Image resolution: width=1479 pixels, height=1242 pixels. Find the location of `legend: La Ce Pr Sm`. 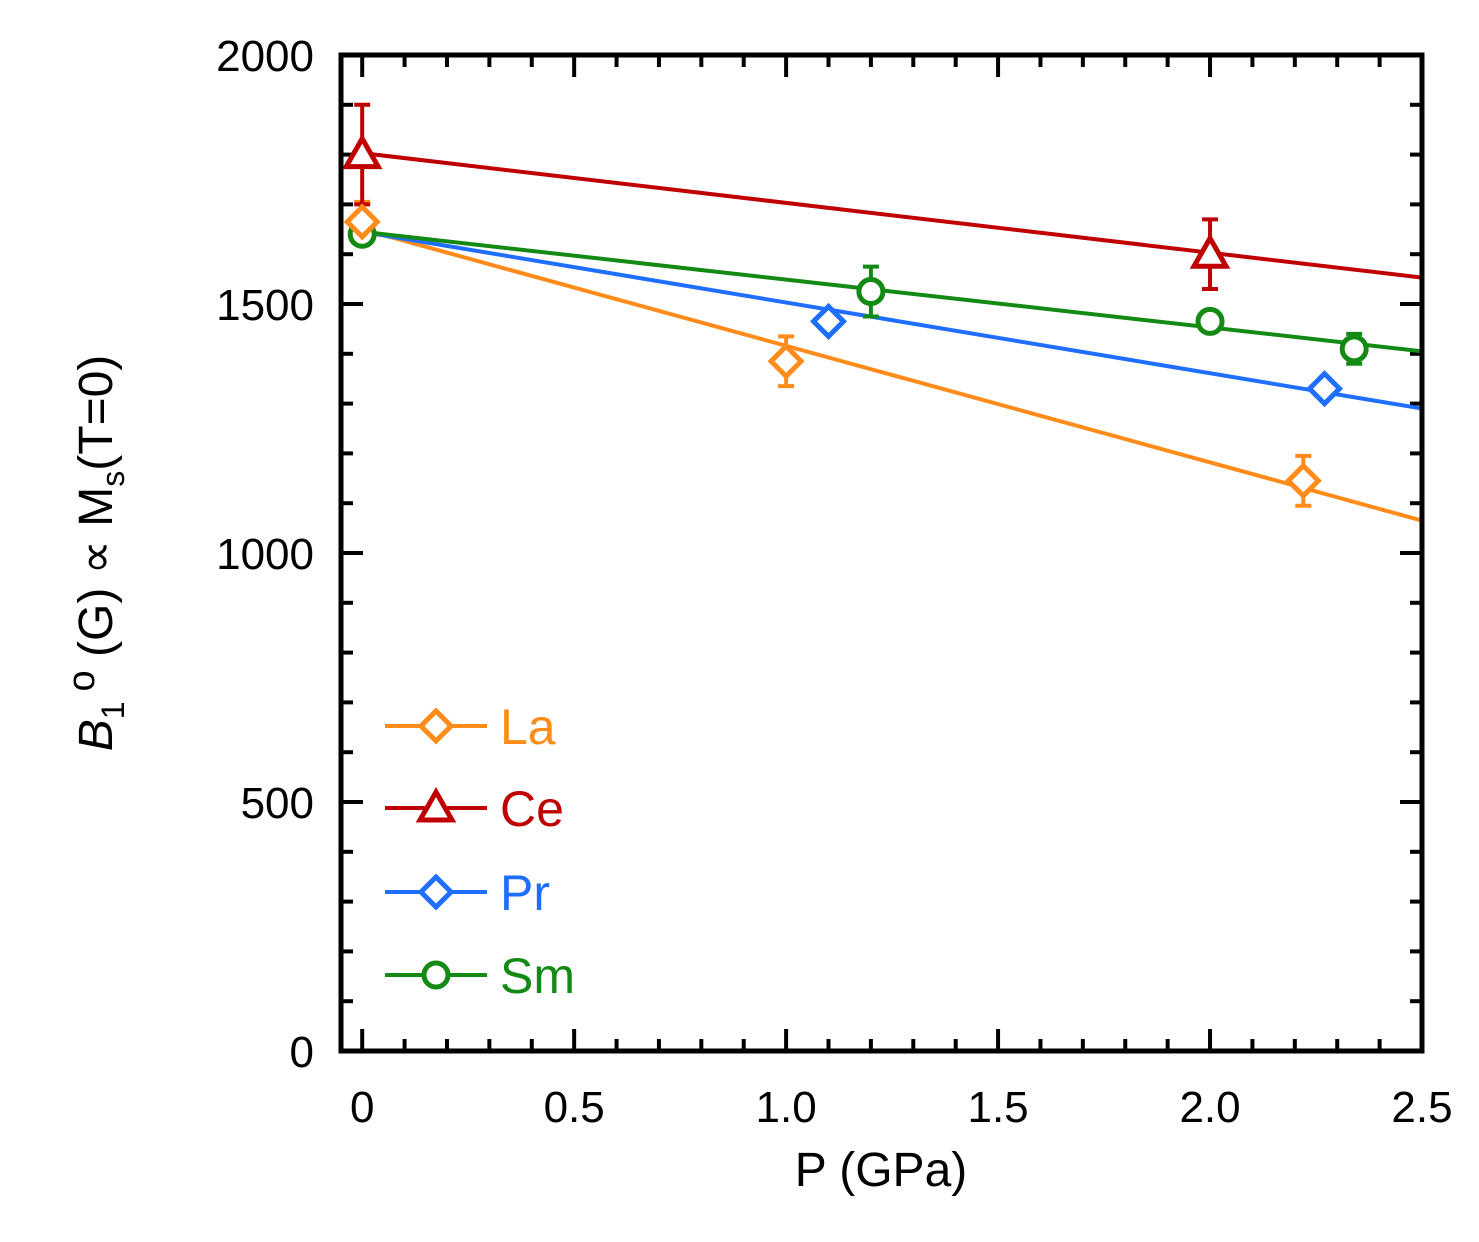

legend: La Ce Pr Sm is located at coordinates (480, 851).